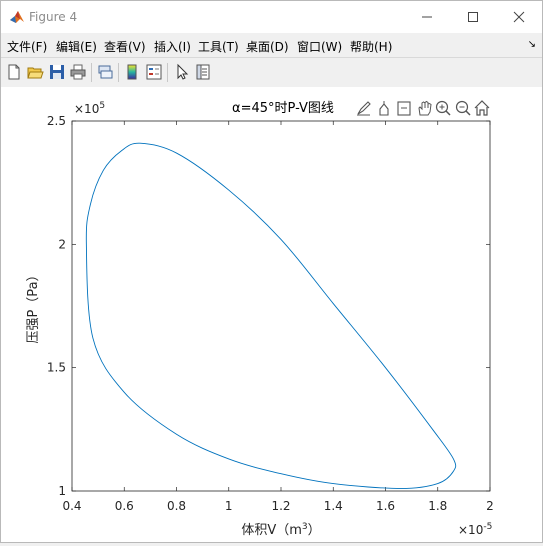 Image resolution: width=543 pixels, height=546 pixels. I want to click on close-icon, so click(519, 17).